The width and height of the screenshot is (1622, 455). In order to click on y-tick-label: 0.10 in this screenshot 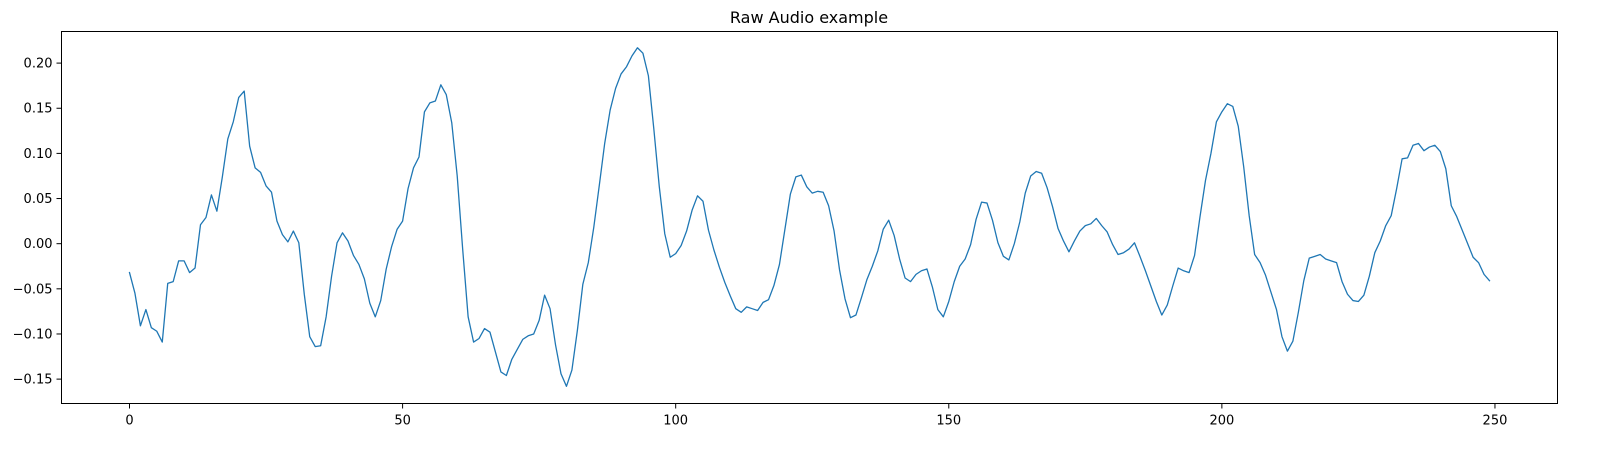, I will do `click(38, 154)`.